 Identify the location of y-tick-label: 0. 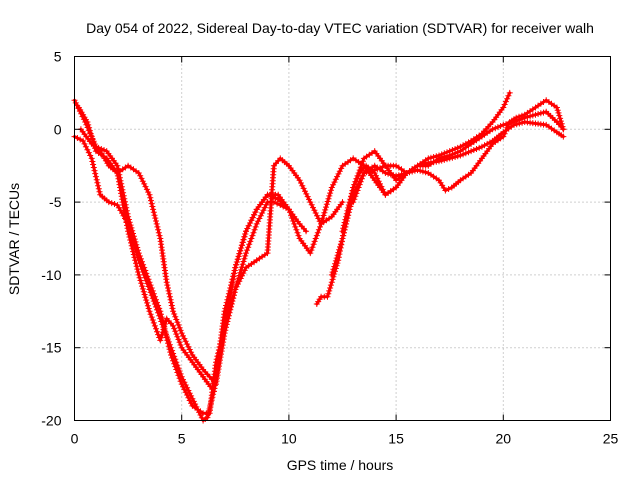
(58, 129).